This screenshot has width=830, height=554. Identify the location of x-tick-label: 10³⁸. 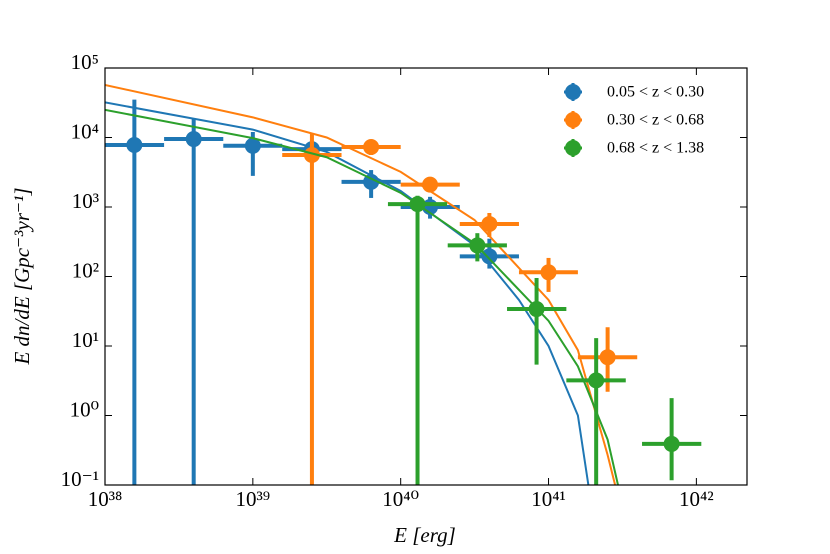
(105, 499).